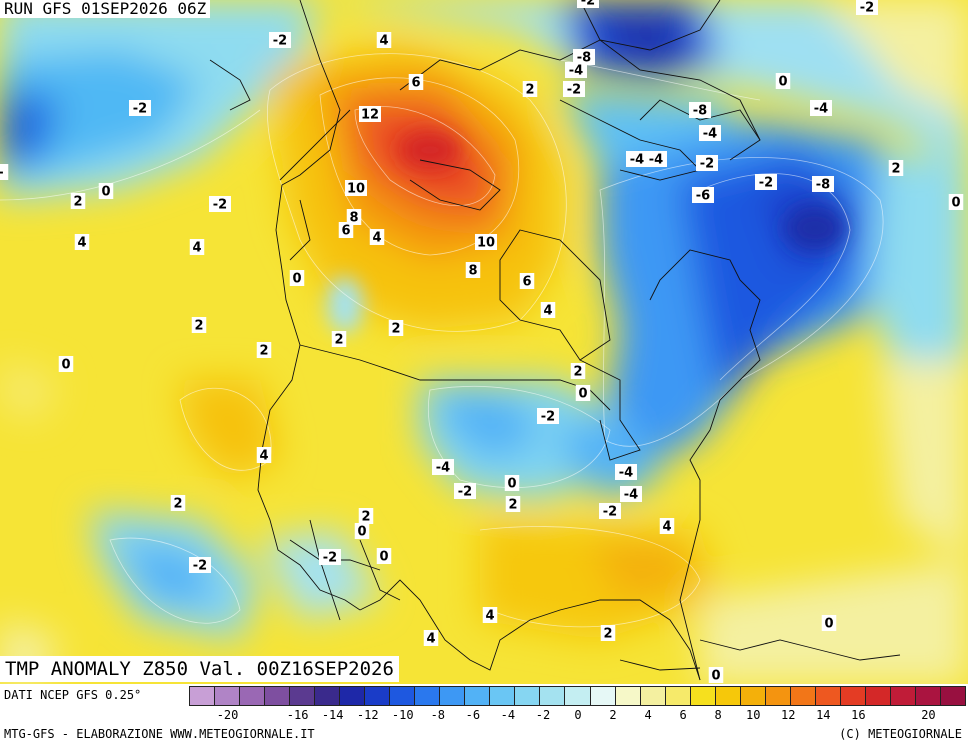 The width and height of the screenshot is (968, 745). I want to click on color-scale-tick-label: 4, so click(648, 715).